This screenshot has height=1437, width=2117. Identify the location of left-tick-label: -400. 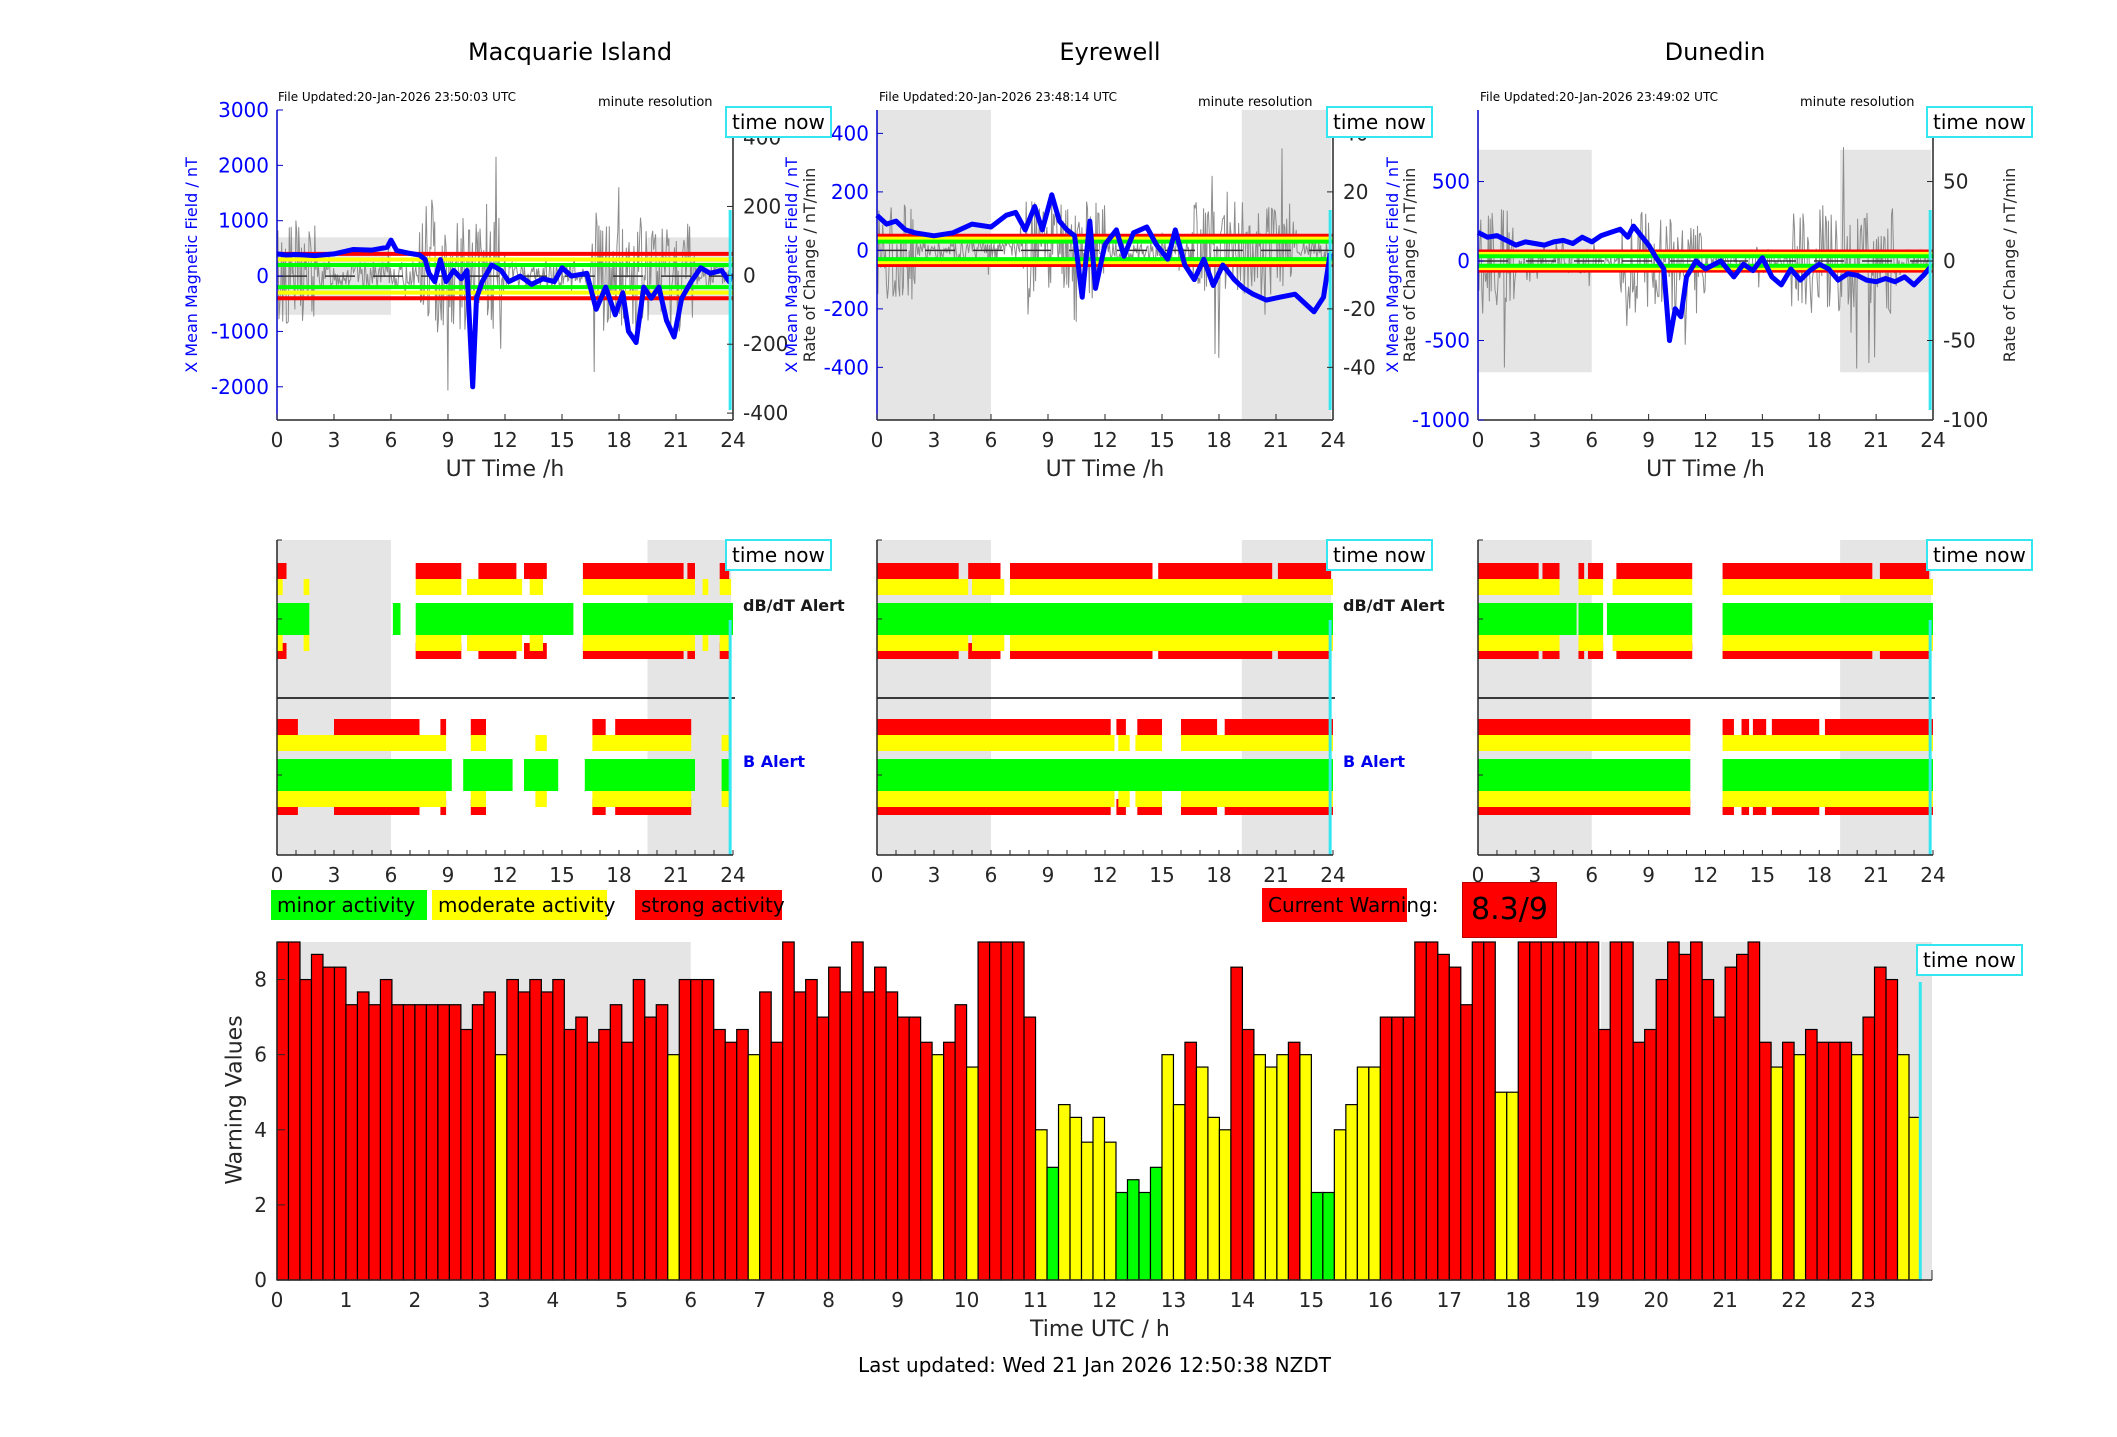
(846, 367).